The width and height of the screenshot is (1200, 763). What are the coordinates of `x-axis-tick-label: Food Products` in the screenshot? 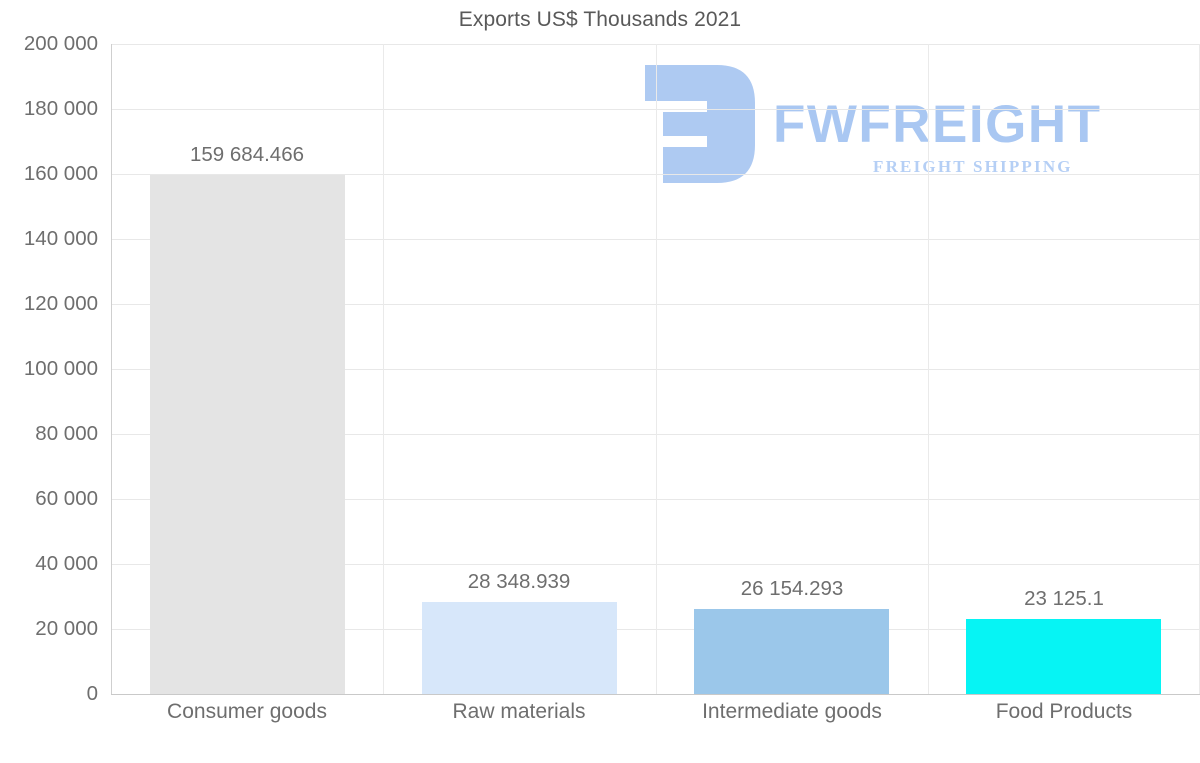 It's located at (1064, 711).